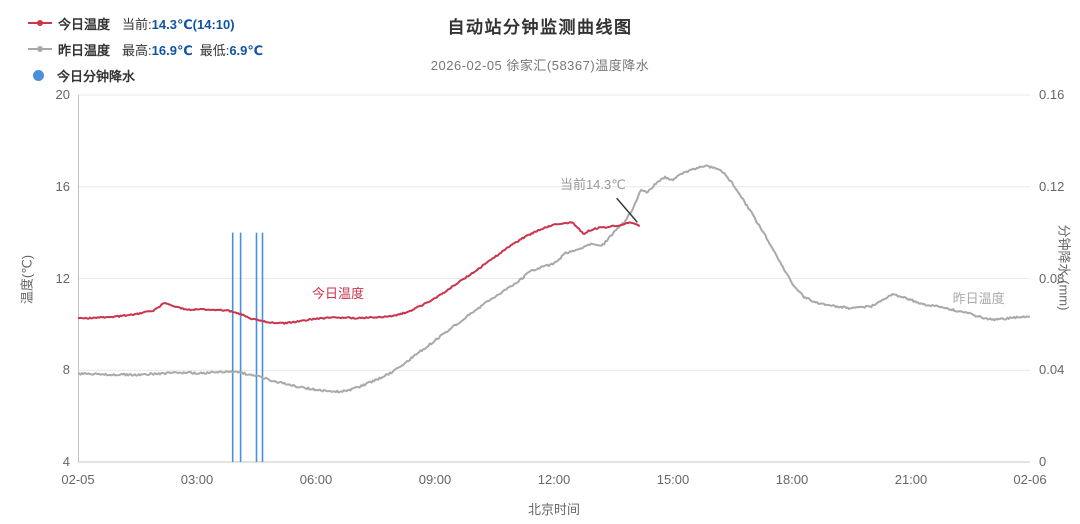 The width and height of the screenshot is (1080, 524). I want to click on current-stat-label: 当前:, so click(137, 24).